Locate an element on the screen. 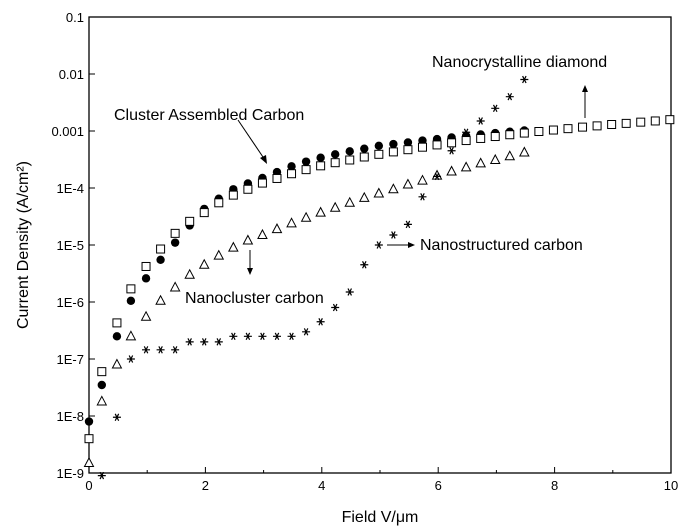 Image resolution: width=679 pixels, height=529 pixels. nanocrystalline-diamond-arrowhead is located at coordinates (585, 88).